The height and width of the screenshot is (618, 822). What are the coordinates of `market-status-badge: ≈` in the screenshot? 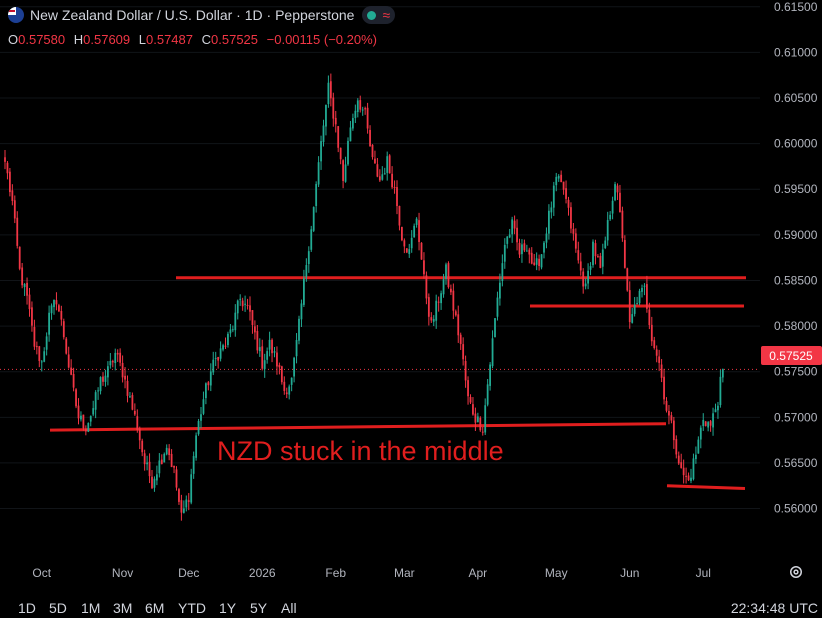 It's located at (379, 15).